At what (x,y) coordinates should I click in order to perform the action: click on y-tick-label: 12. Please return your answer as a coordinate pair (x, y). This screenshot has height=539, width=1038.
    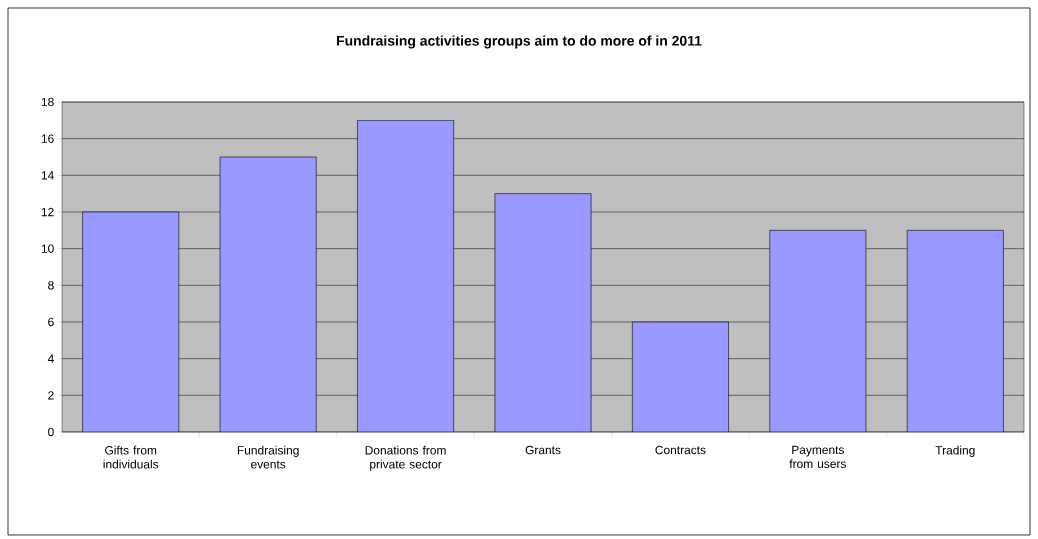
    Looking at the image, I should click on (47, 212).